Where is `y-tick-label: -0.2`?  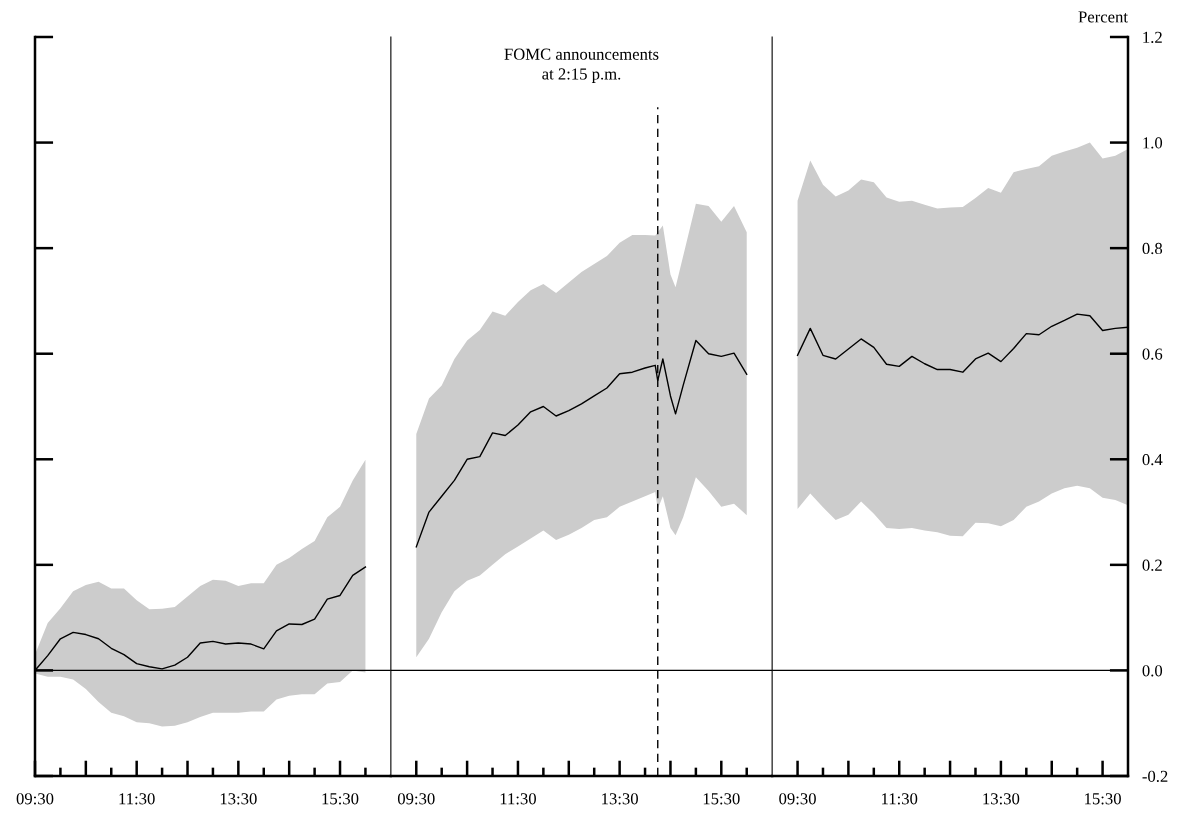 y-tick-label: -0.2 is located at coordinates (1155, 776).